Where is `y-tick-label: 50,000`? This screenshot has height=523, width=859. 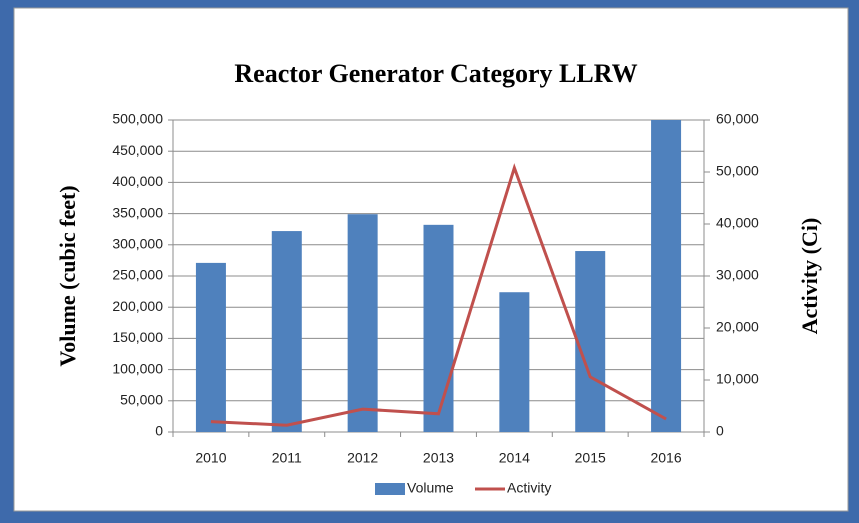 y-tick-label: 50,000 is located at coordinates (141, 400).